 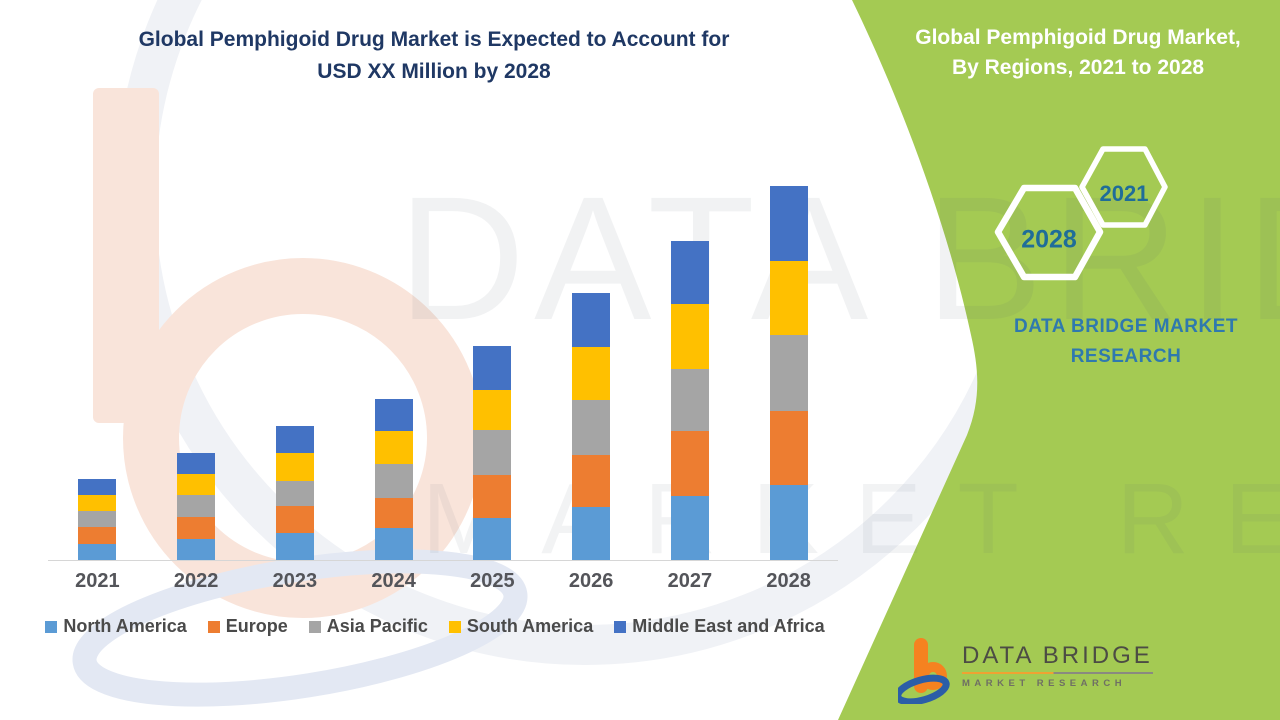 I want to click on panel-heading-line2: By Regions, 2021 to 2028, so click(x=1078, y=68).